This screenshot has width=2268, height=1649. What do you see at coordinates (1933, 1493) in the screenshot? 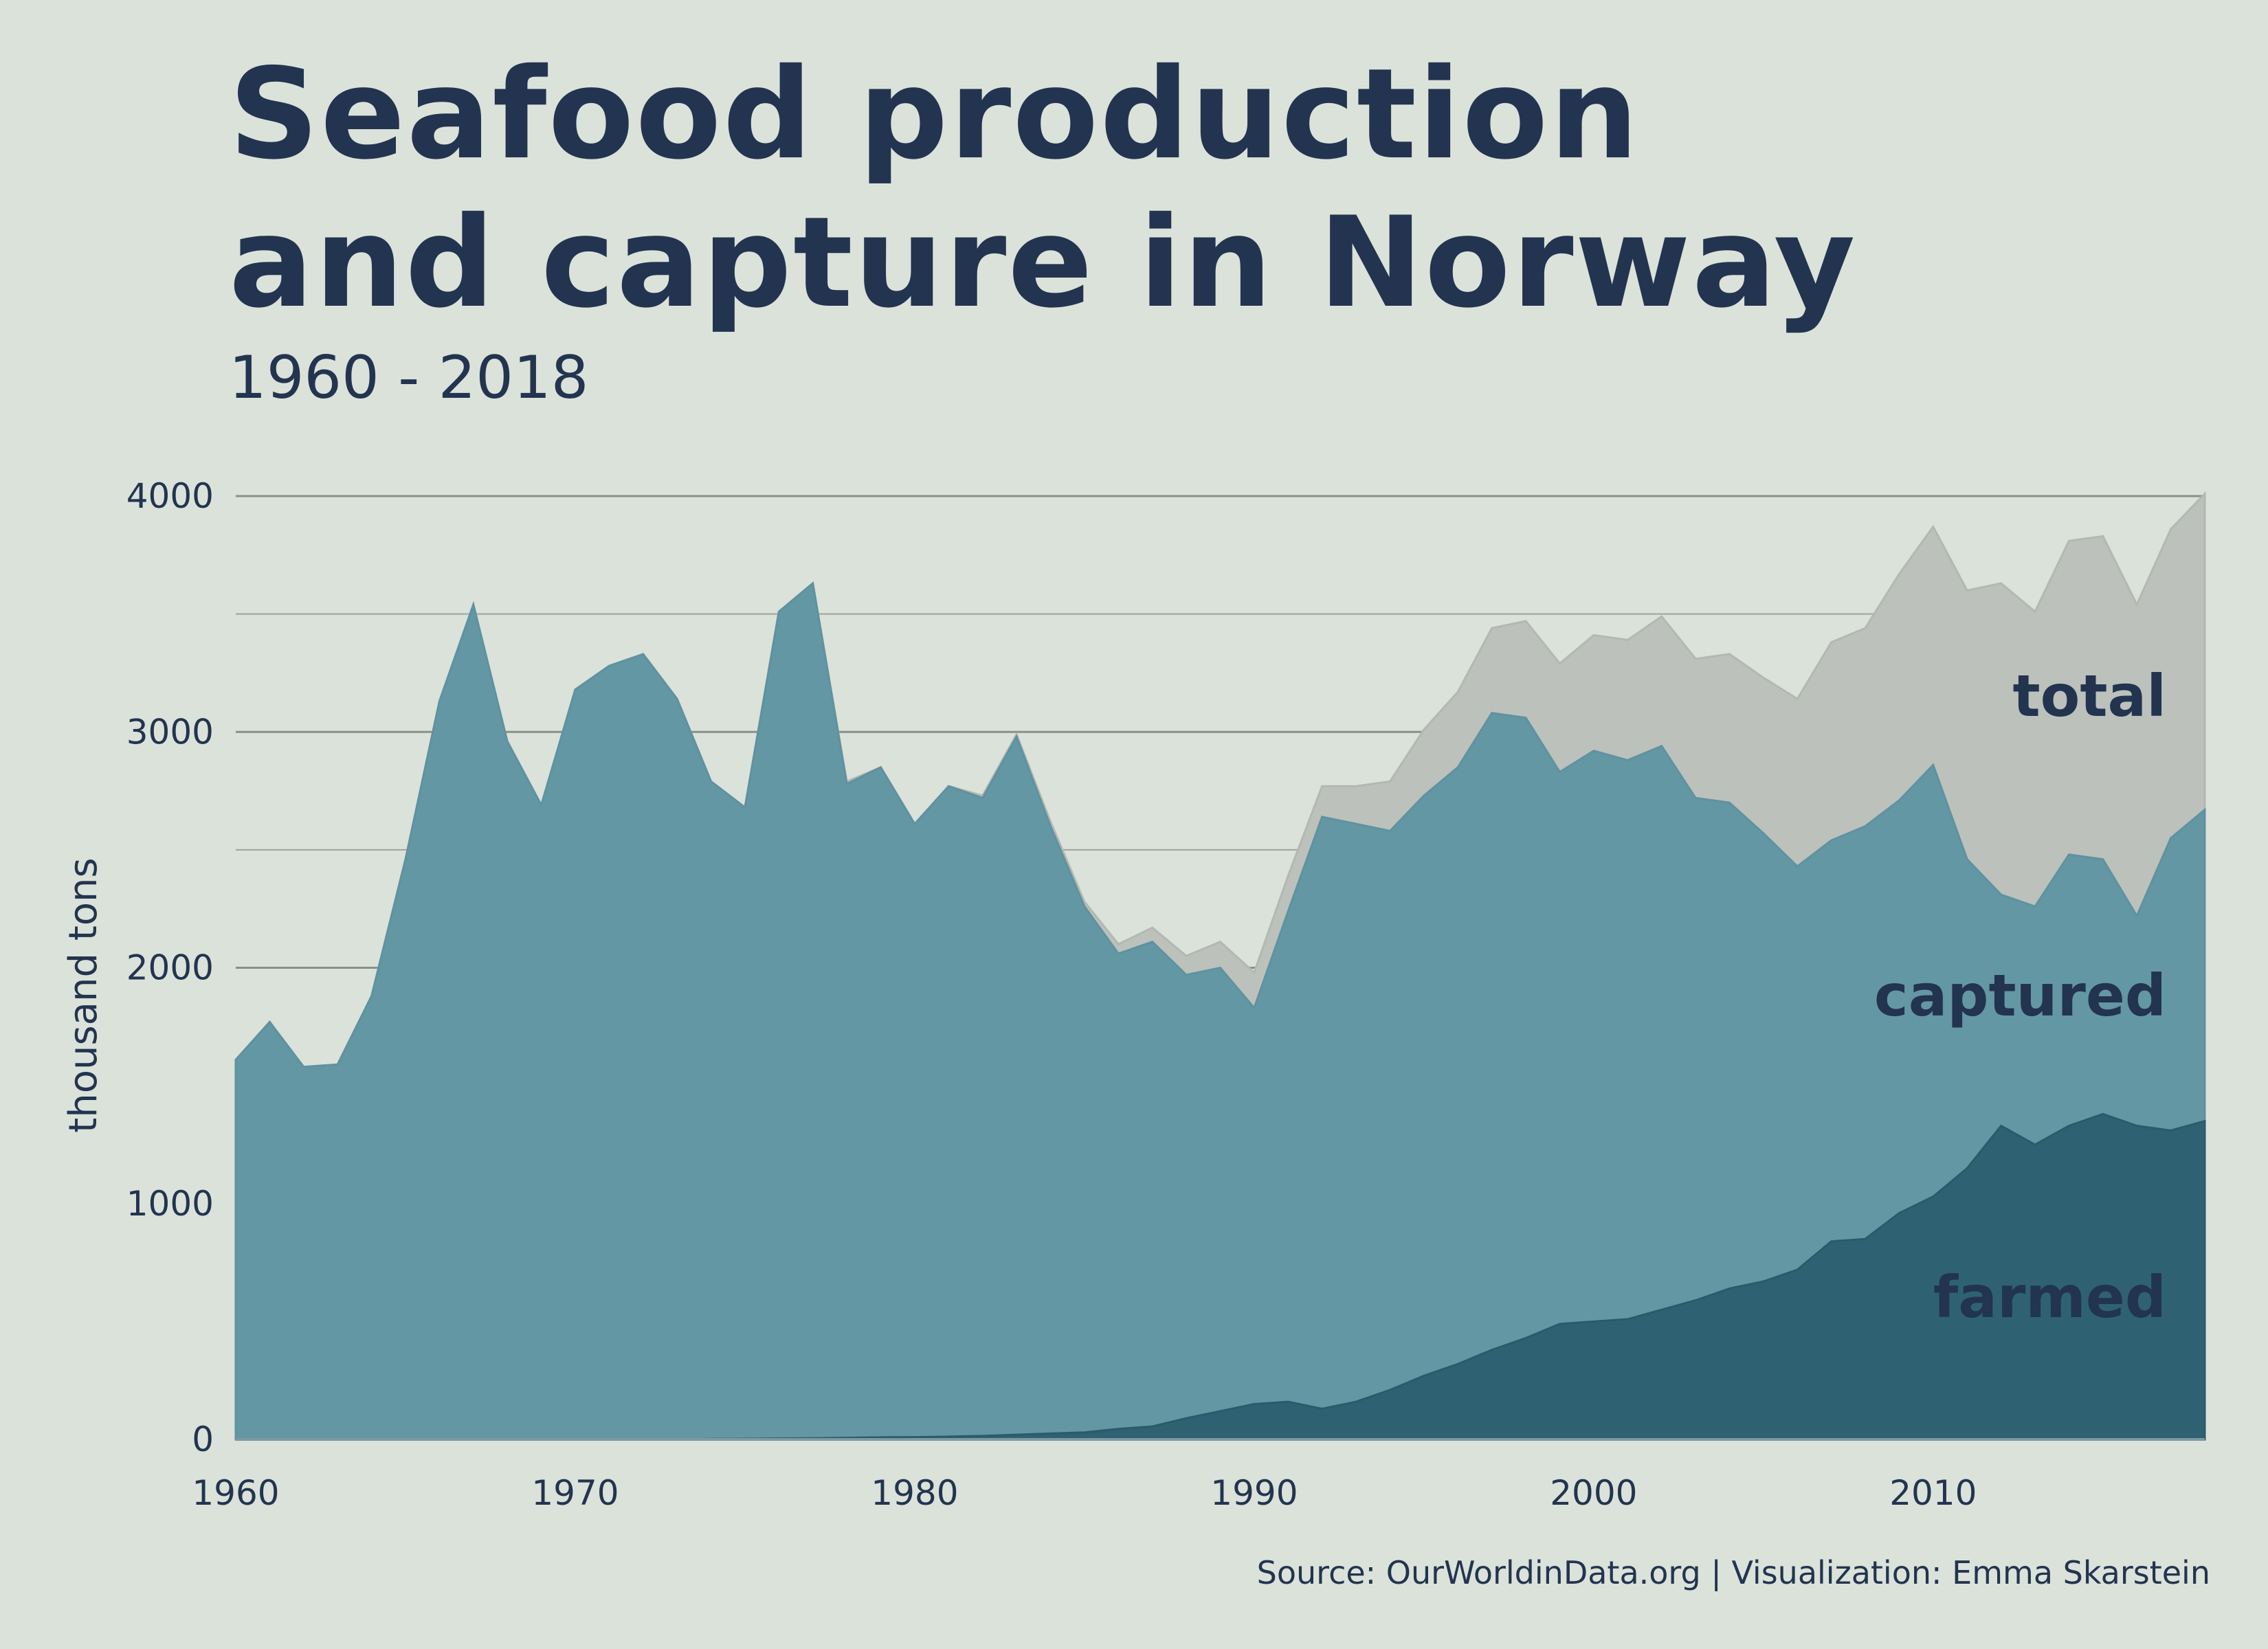
I see `x-tick-label: 2010` at bounding box center [1933, 1493].